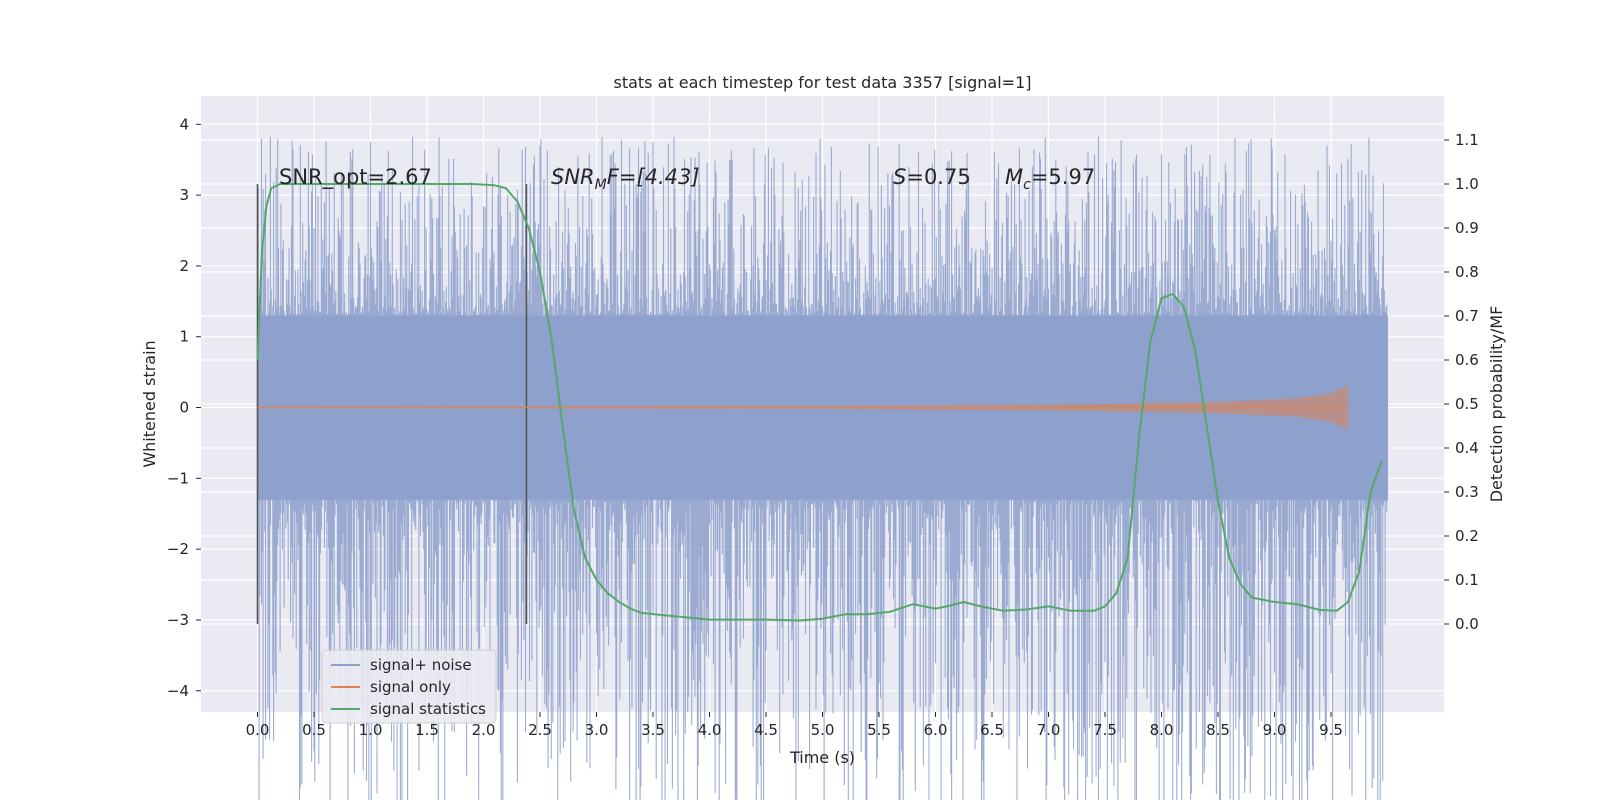  What do you see at coordinates (178, 478) in the screenshot?
I see `y-tick-label: −1` at bounding box center [178, 478].